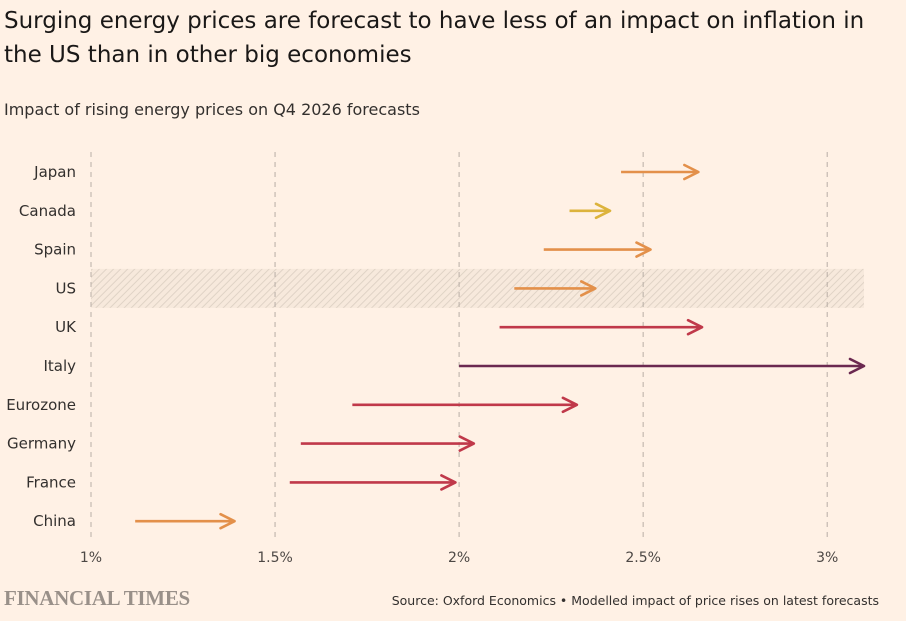 The height and width of the screenshot is (621, 906). What do you see at coordinates (54, 172) in the screenshot?
I see `category-label: Japan` at bounding box center [54, 172].